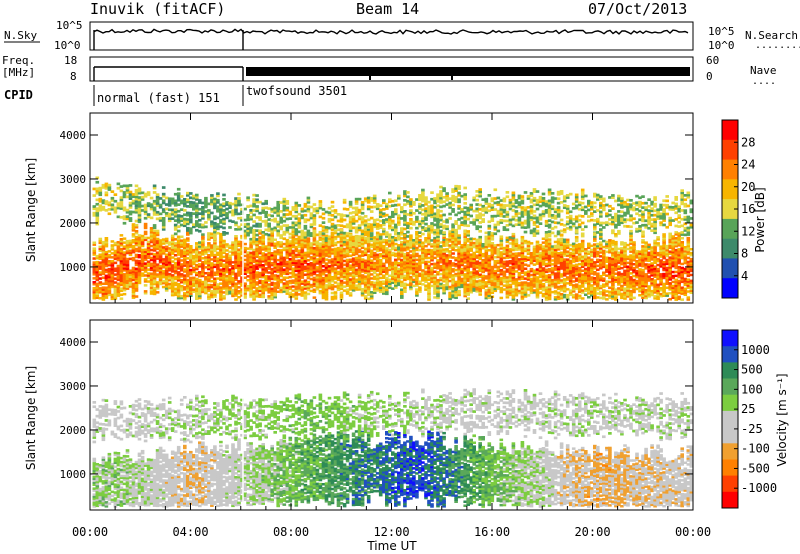 This screenshot has width=800, height=554. Describe the element at coordinates (281, 280) in the screenshot. I see `power-cell-2067` at that location.